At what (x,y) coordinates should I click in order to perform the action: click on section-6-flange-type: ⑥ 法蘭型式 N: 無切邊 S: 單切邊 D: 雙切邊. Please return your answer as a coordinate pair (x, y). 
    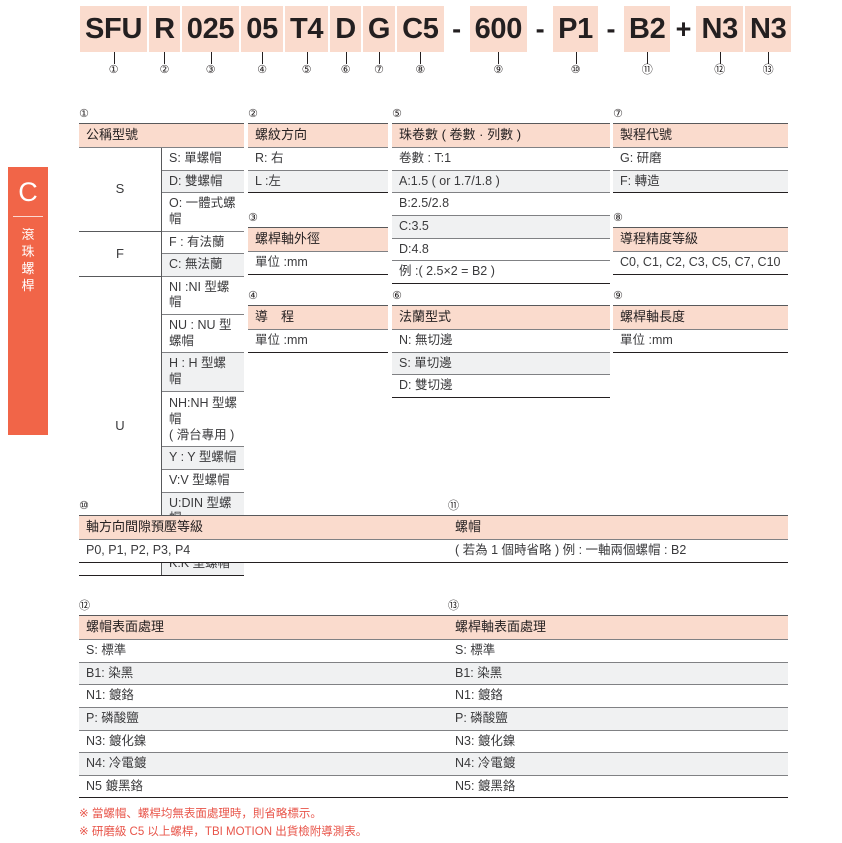
    Looking at the image, I should click on (501, 344).